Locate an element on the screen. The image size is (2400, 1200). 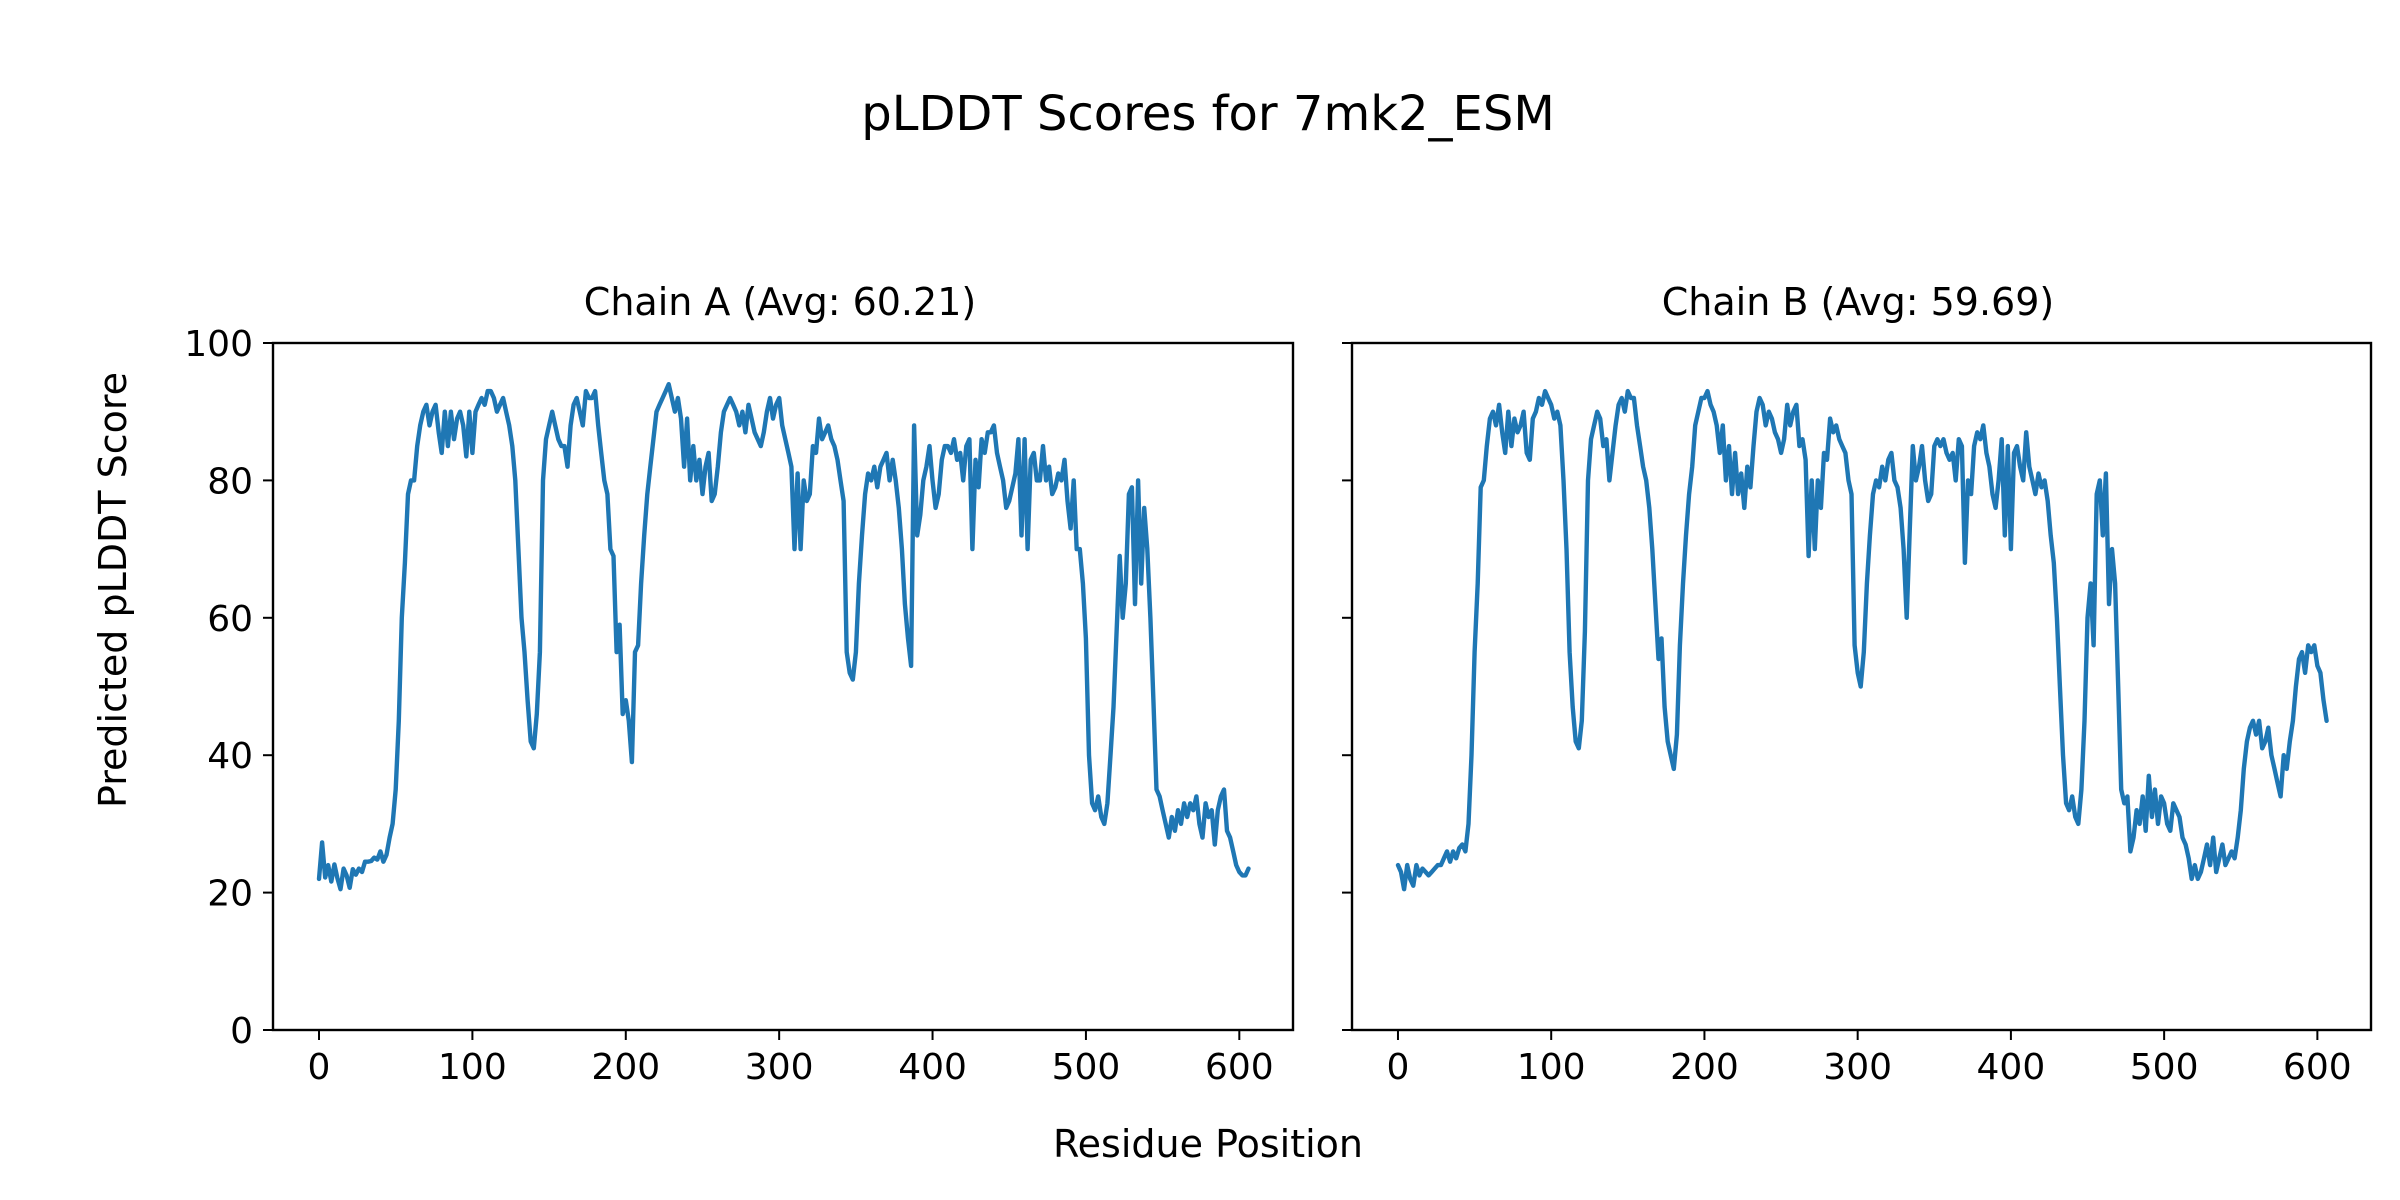
chain-a-x-tick-label: 400 is located at coordinates (932, 1067).